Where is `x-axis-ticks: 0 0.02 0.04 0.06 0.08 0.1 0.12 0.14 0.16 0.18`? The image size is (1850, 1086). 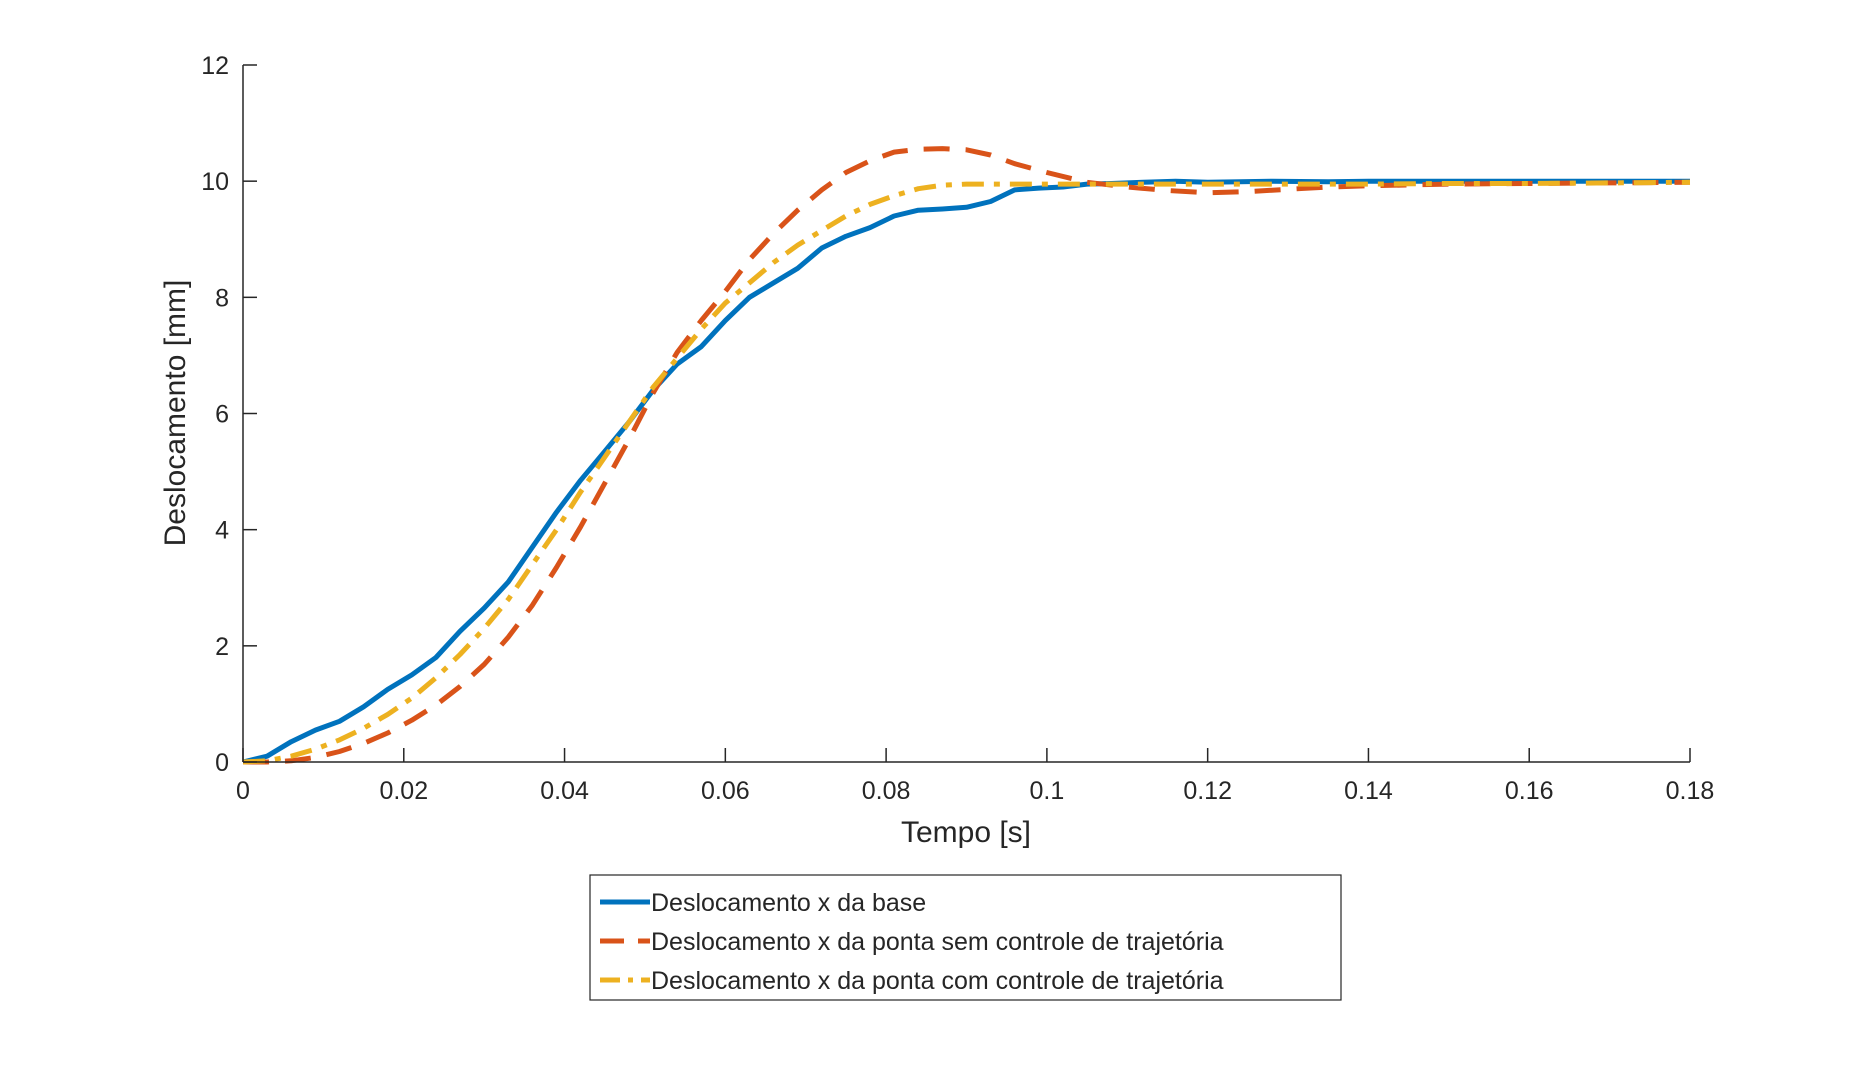 x-axis-ticks: 0 0.02 0.04 0.06 0.08 0.1 0.12 0.14 0.16 0.18 is located at coordinates (975, 776).